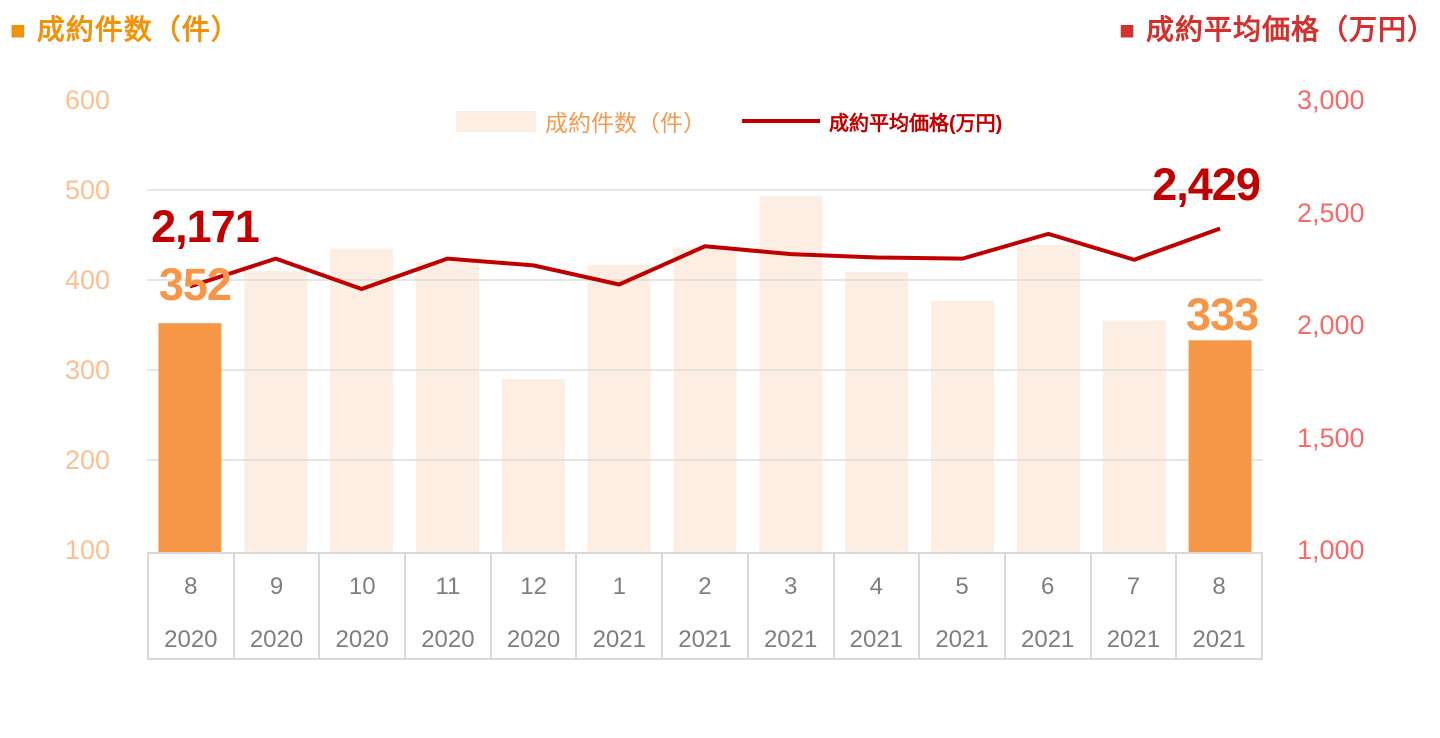 This screenshot has width=1440, height=738. Describe the element at coordinates (1219, 606) in the screenshot. I see `x-axis-cell-8-2021: 8 2021` at that location.